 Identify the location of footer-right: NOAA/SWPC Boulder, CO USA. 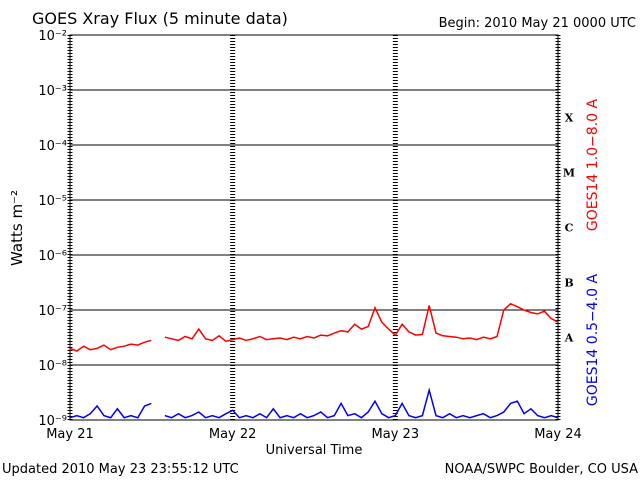
(541, 469).